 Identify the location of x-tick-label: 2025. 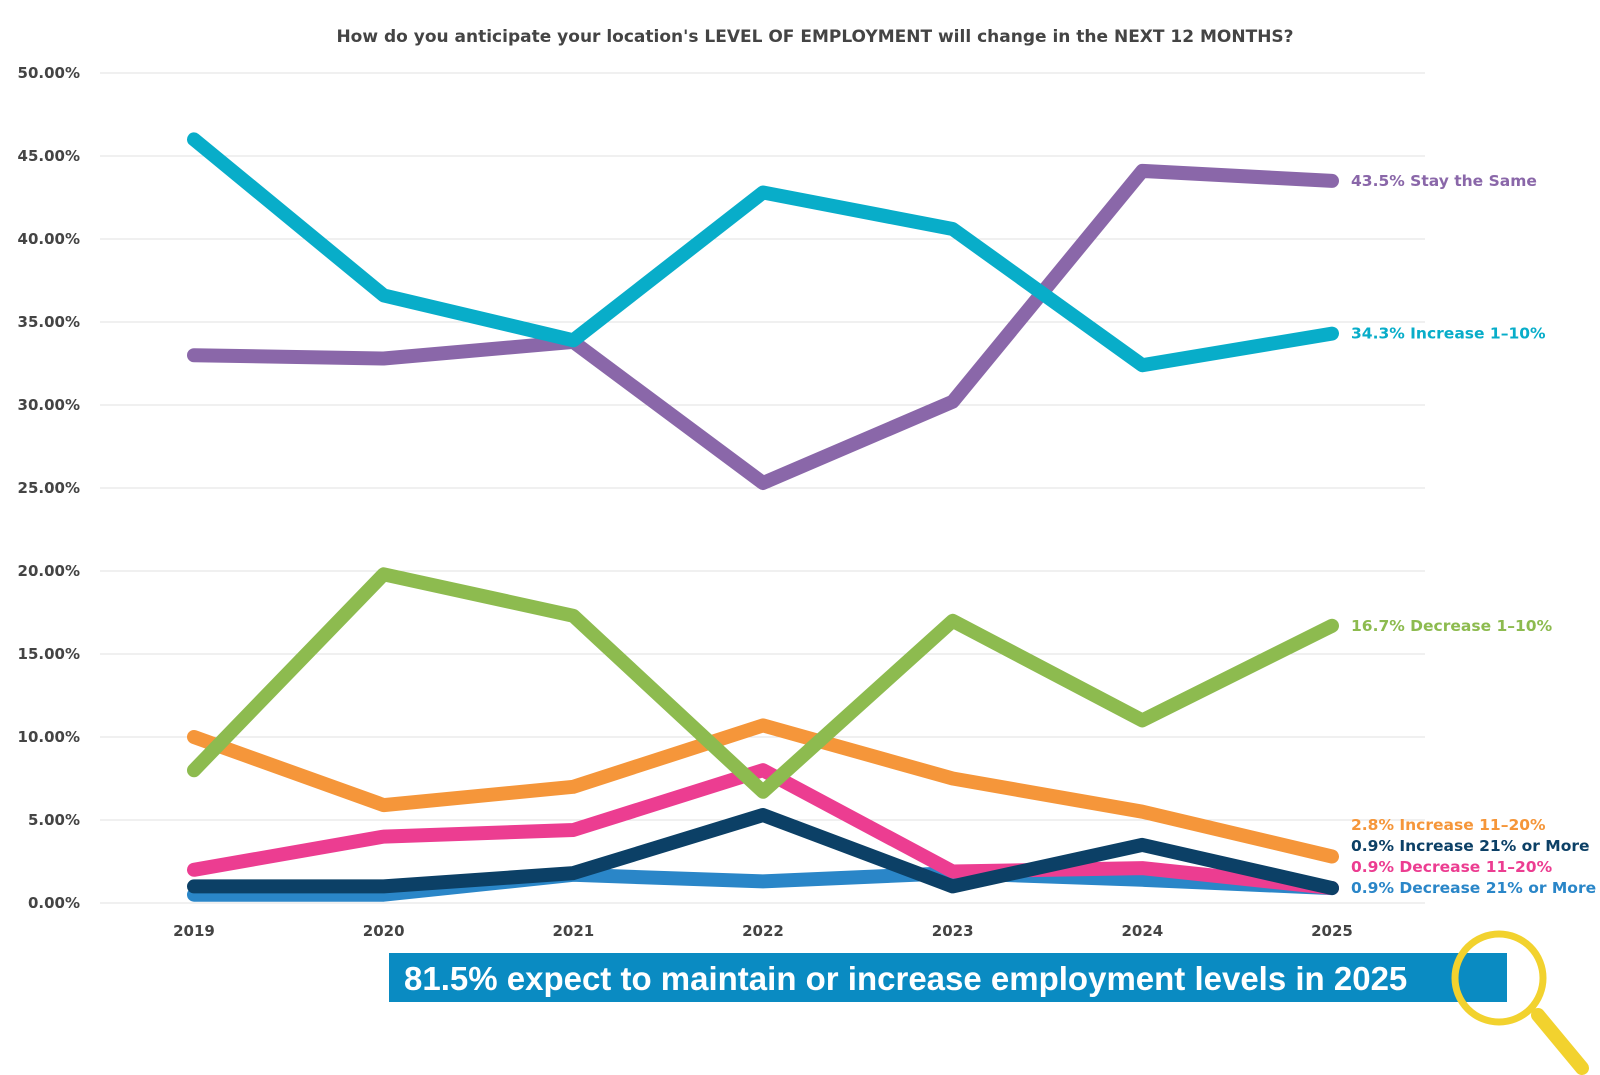
(1332, 931).